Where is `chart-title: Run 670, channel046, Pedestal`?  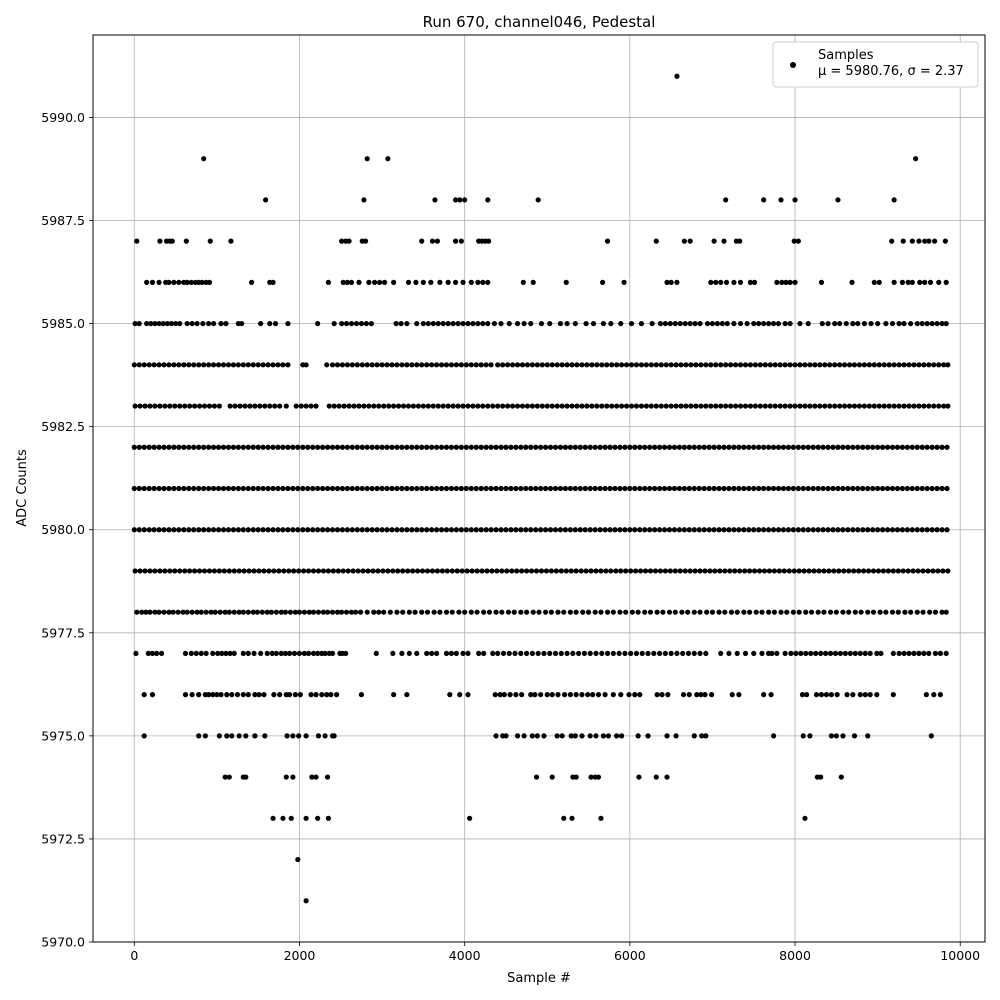 chart-title: Run 670, channel046, Pedestal is located at coordinates (539, 22).